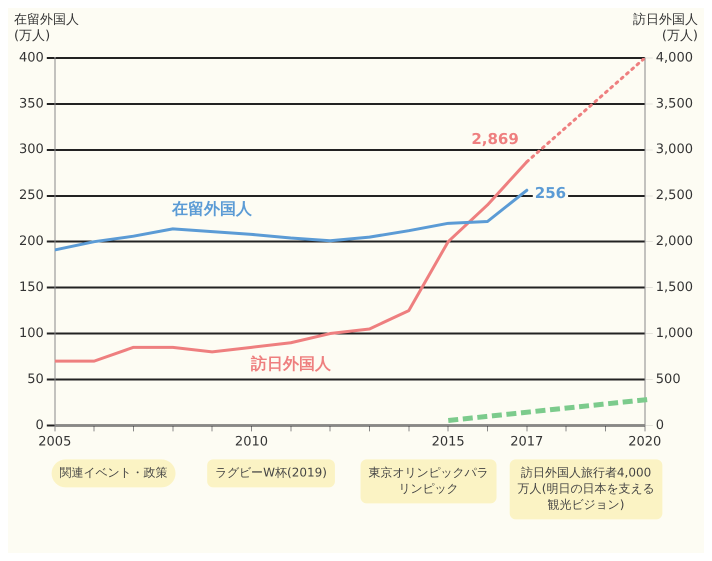 The width and height of the screenshot is (712, 561). What do you see at coordinates (495, 139) in the screenshot?
I see `data-label: 2,869` at bounding box center [495, 139].